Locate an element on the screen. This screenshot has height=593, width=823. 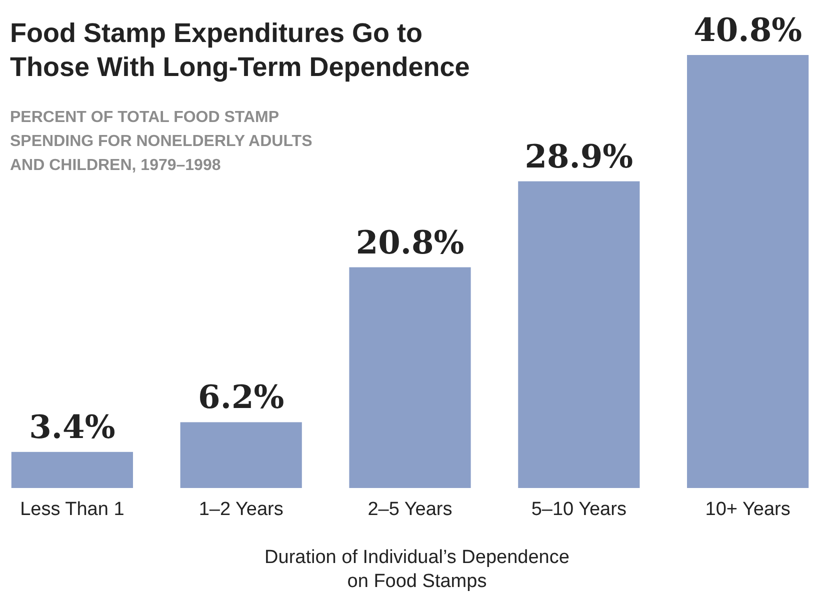
text: PERCENT OF TOTAL FOOD STAMP SPENDING FOR NONELDERLY ADULTS AND CHILDREN, 1979–1998 is located at coordinates (161, 141).